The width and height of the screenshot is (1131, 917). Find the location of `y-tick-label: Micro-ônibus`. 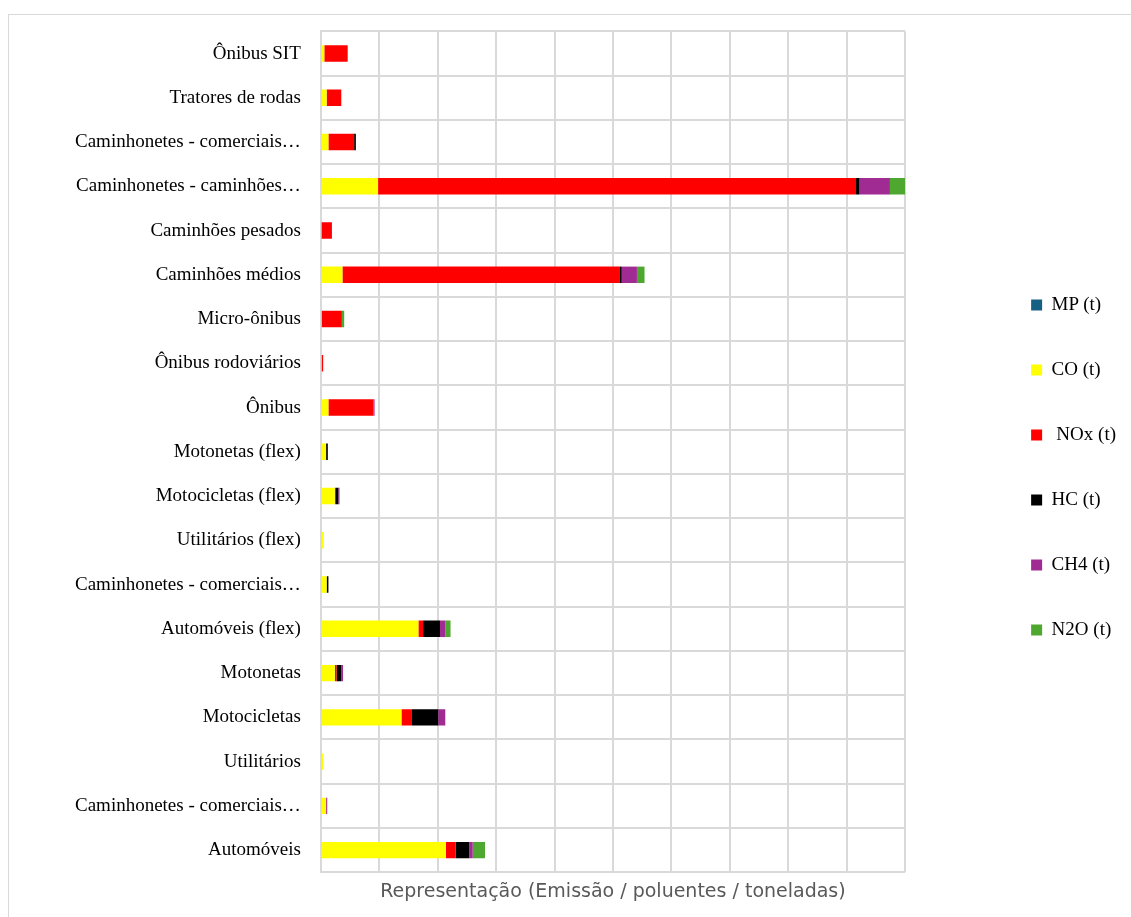

y-tick-label: Micro-ônibus is located at coordinates (249, 318).